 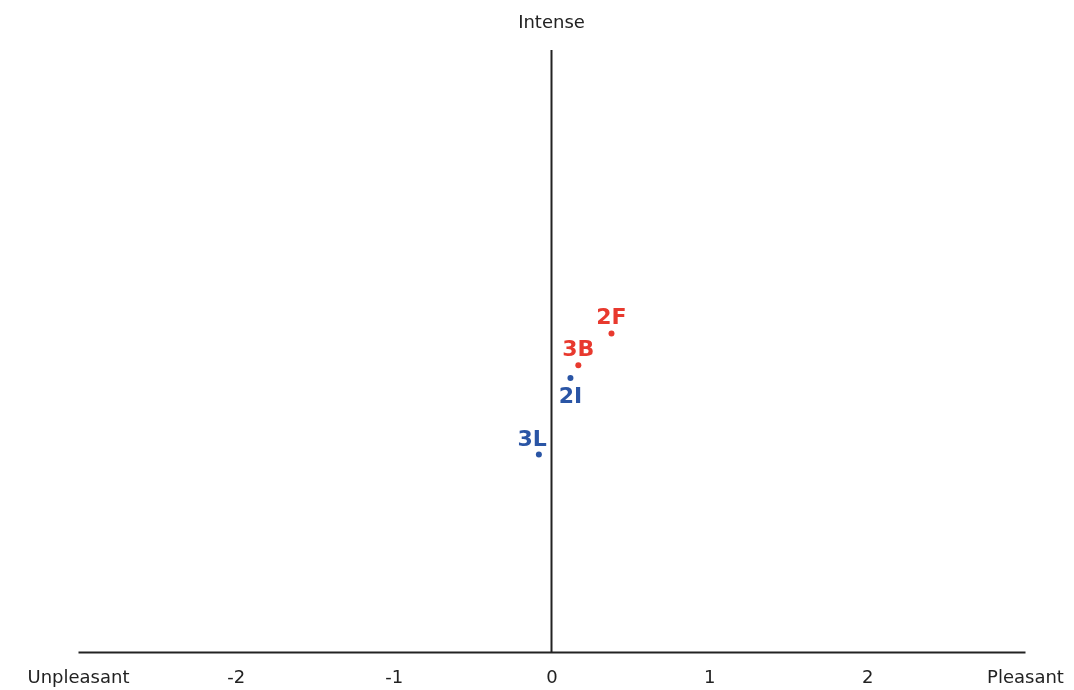 What do you see at coordinates (611, 317) in the screenshot?
I see `annotation: 2F` at bounding box center [611, 317].